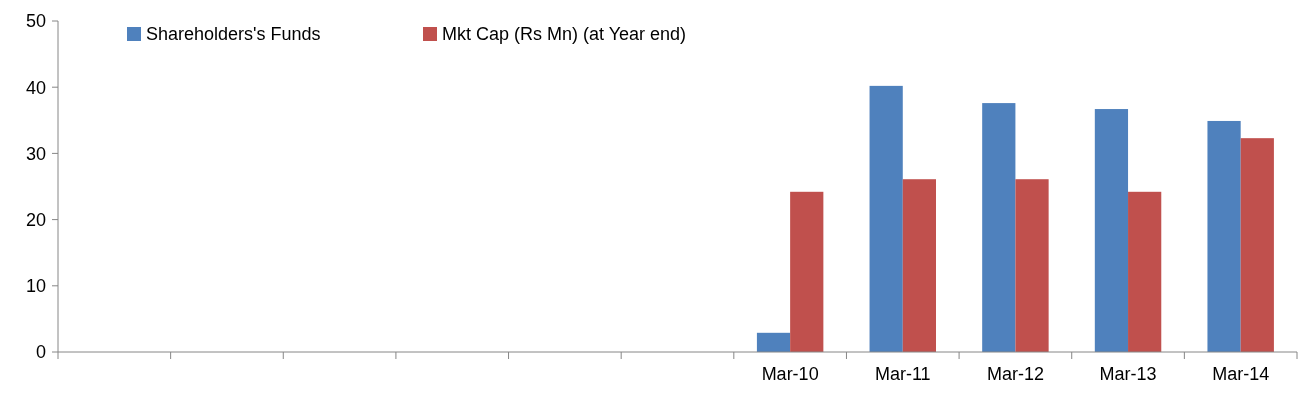 This screenshot has height=401, width=1309. What do you see at coordinates (1241, 374) in the screenshot?
I see `x-tick-label: Mar-14` at bounding box center [1241, 374].